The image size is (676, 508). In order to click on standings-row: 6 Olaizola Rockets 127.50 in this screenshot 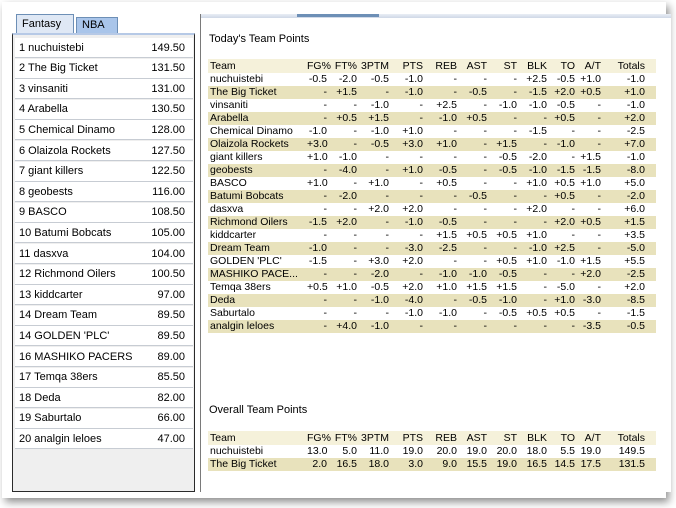, I will do `click(104, 151)`.